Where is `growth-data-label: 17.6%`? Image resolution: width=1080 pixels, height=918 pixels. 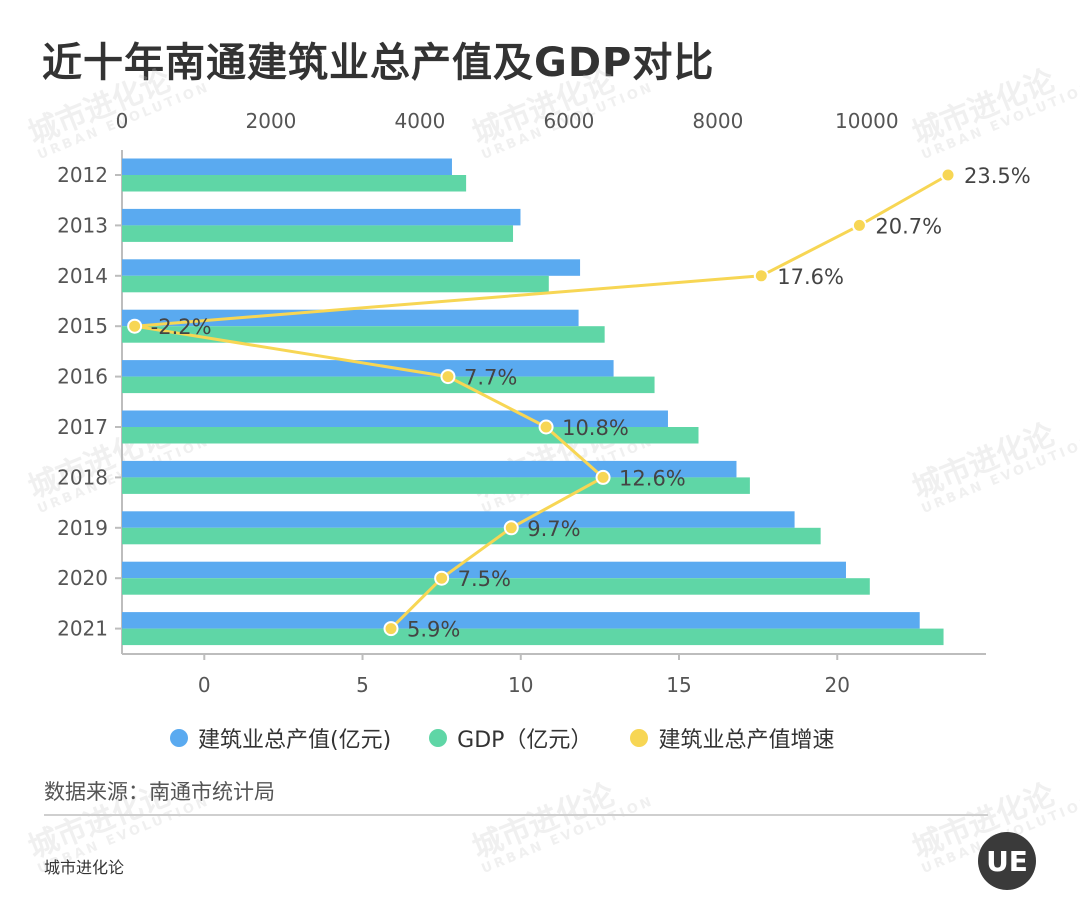 growth-data-label: 17.6% is located at coordinates (810, 277).